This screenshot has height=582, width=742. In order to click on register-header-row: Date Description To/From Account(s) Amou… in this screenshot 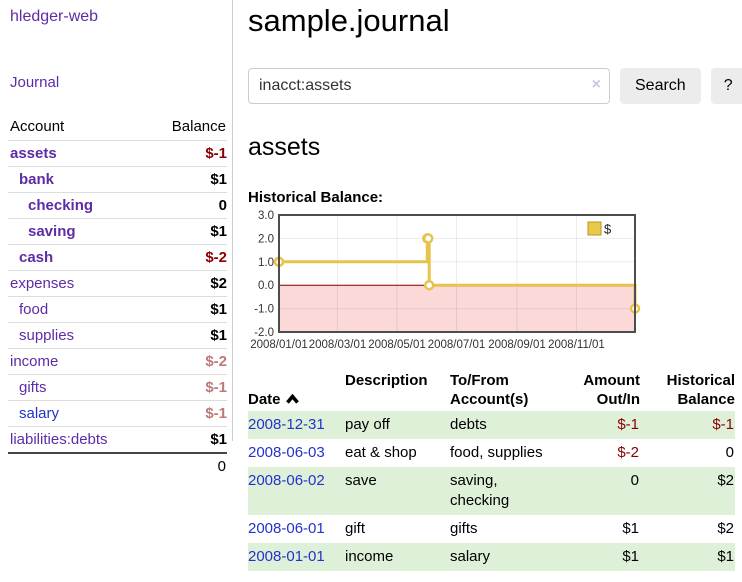, I will do `click(491, 390)`.